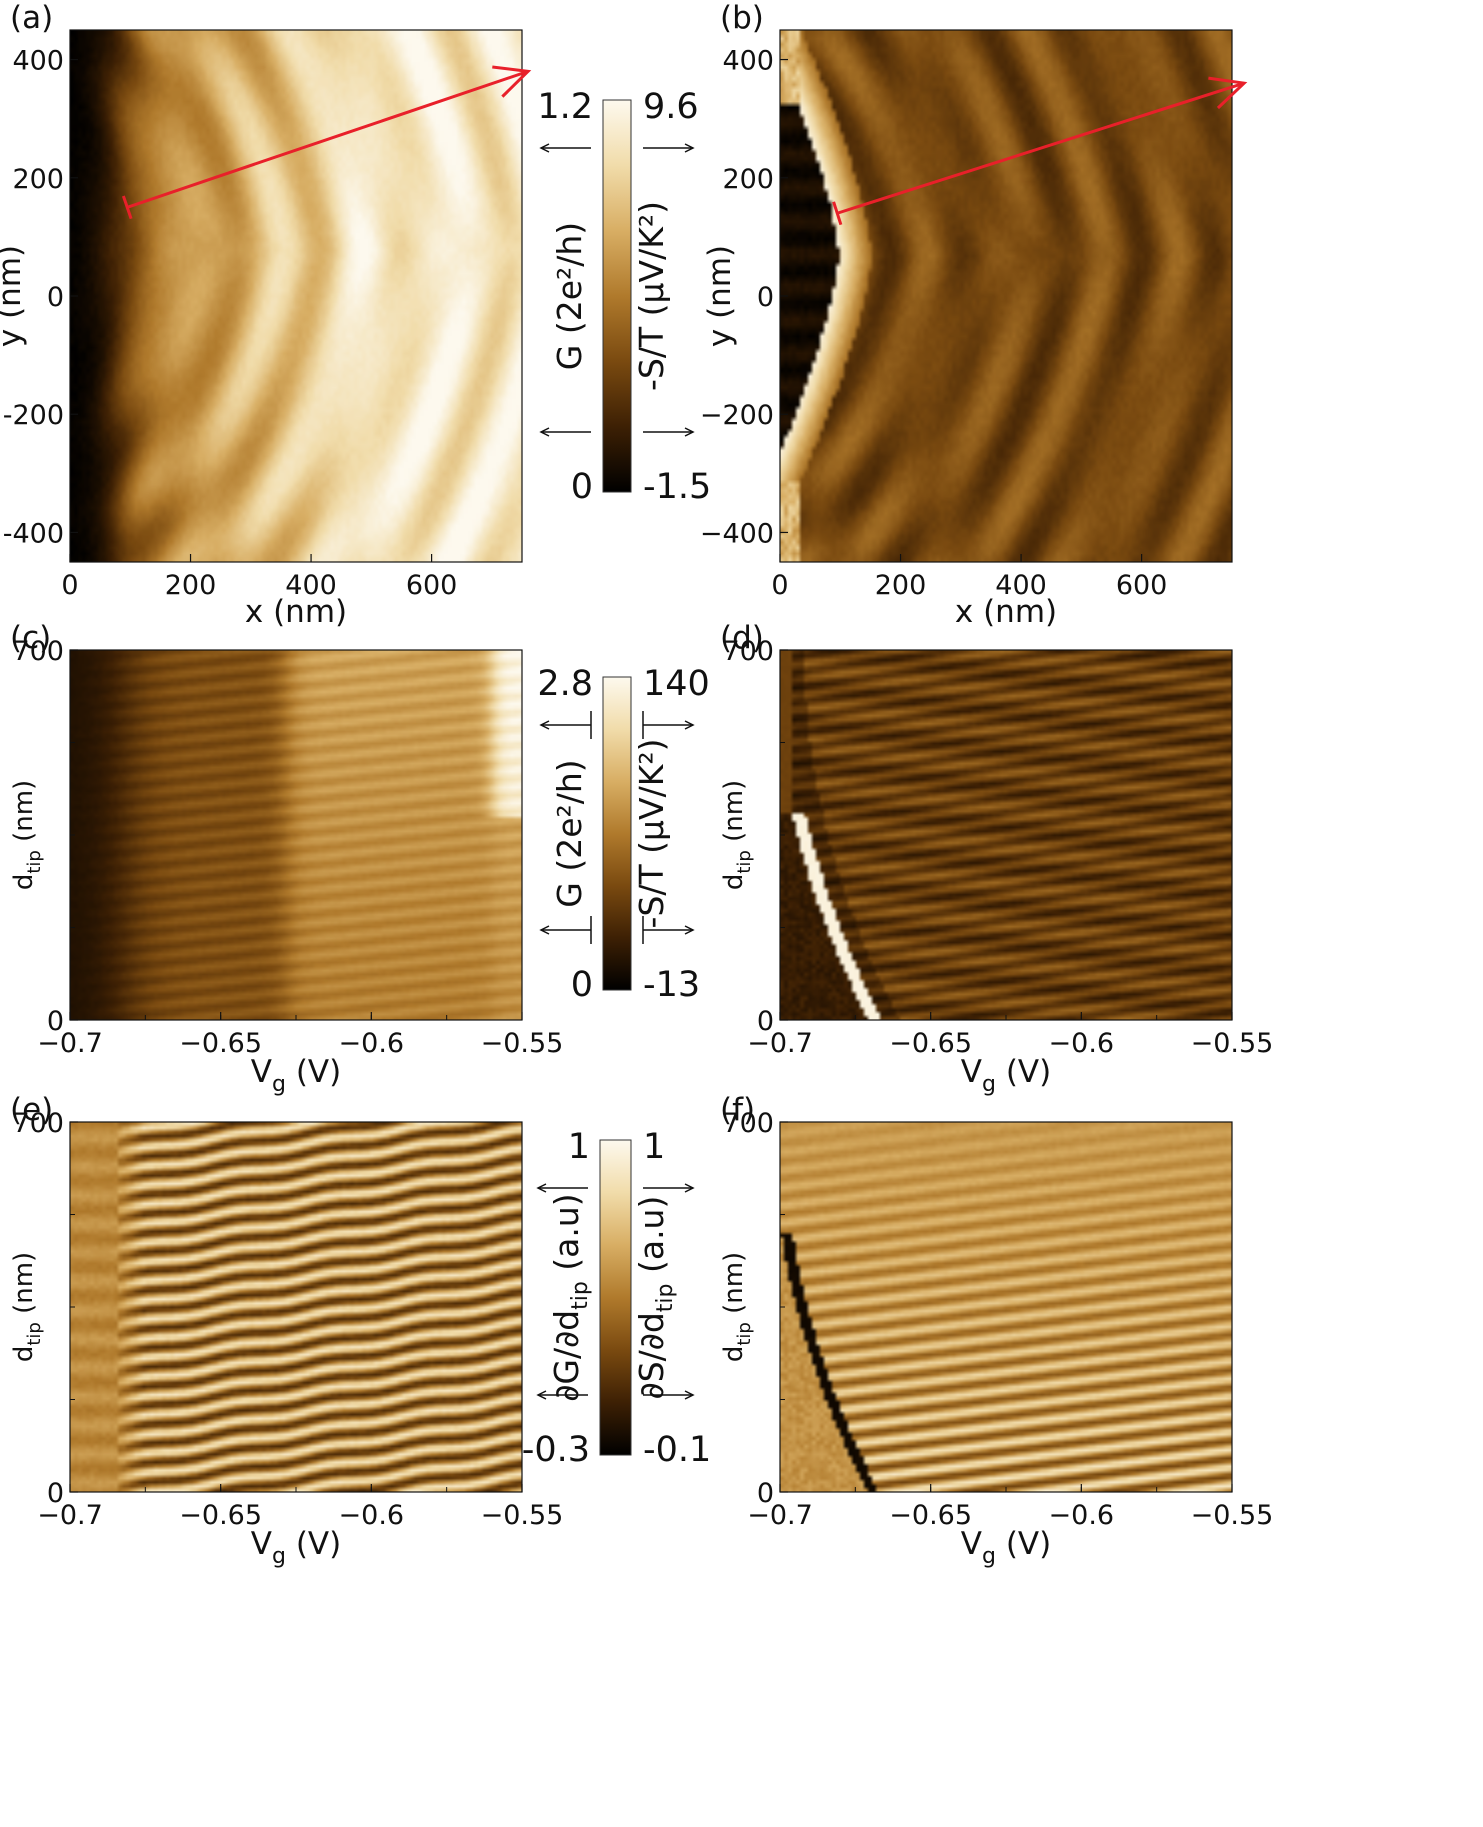  I want to click on panel-d, so click(1006, 835).